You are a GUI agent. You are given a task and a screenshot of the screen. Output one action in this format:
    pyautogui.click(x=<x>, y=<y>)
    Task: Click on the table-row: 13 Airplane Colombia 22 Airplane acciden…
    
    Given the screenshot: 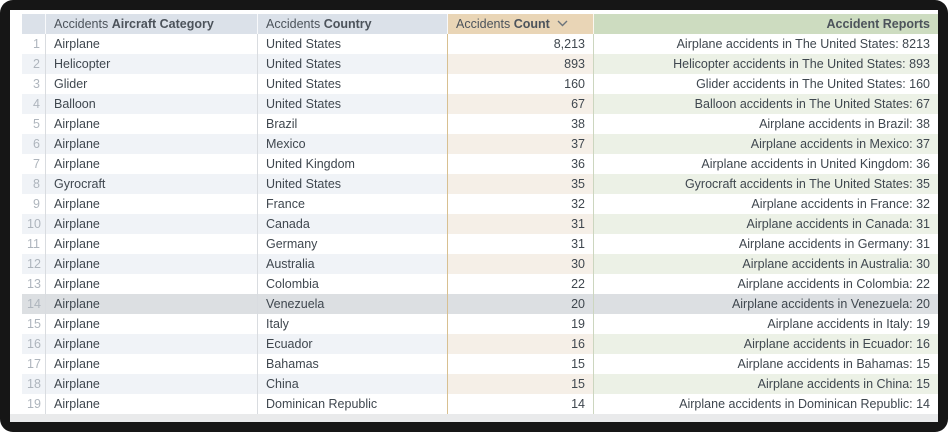 What is the action you would take?
    pyautogui.click(x=480, y=284)
    